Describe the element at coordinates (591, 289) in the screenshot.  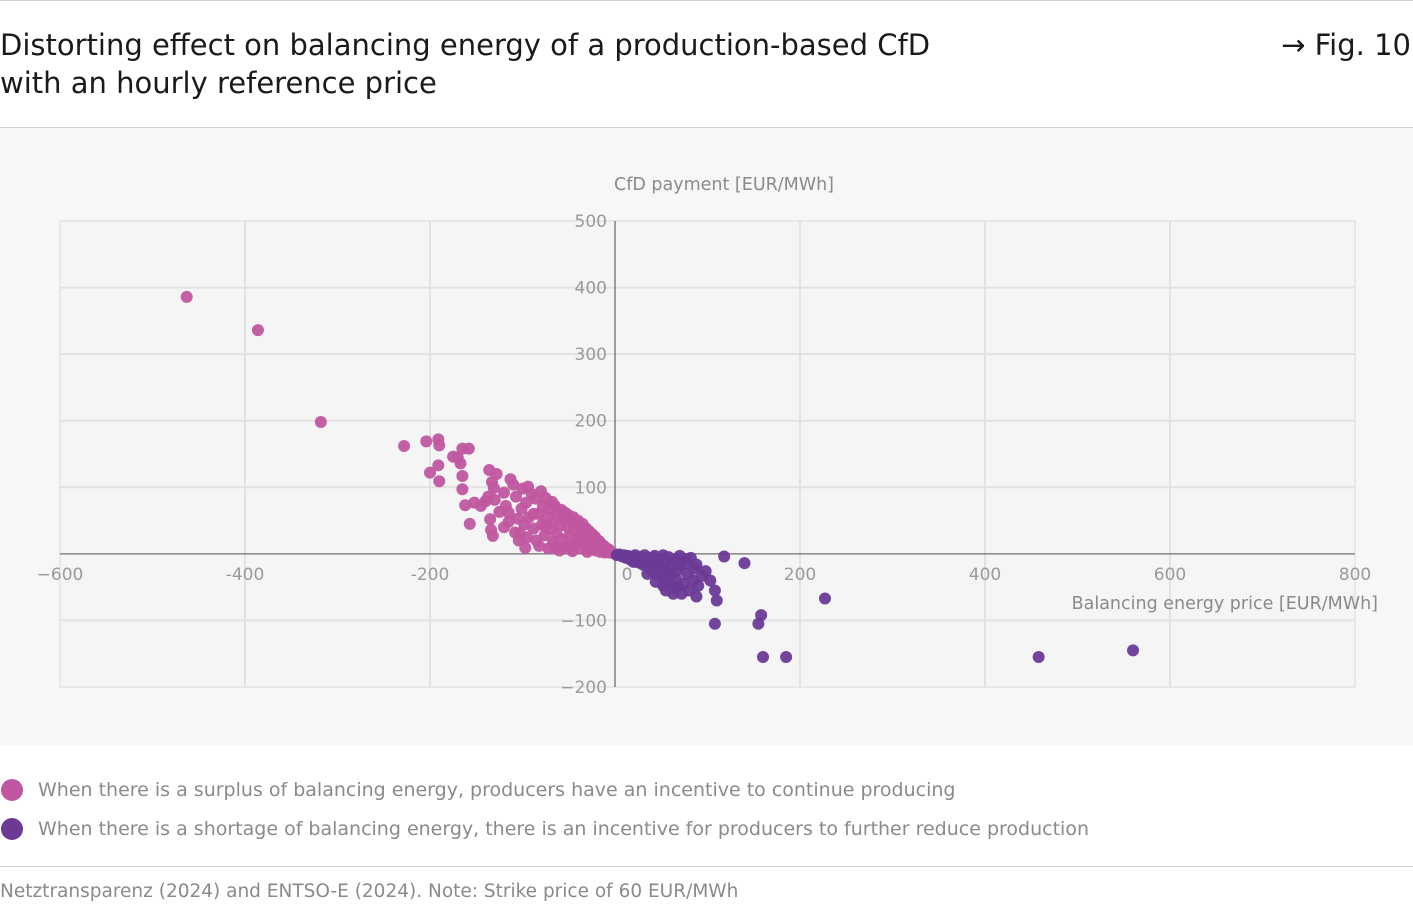
I see `y-tick-label: 400` at that location.